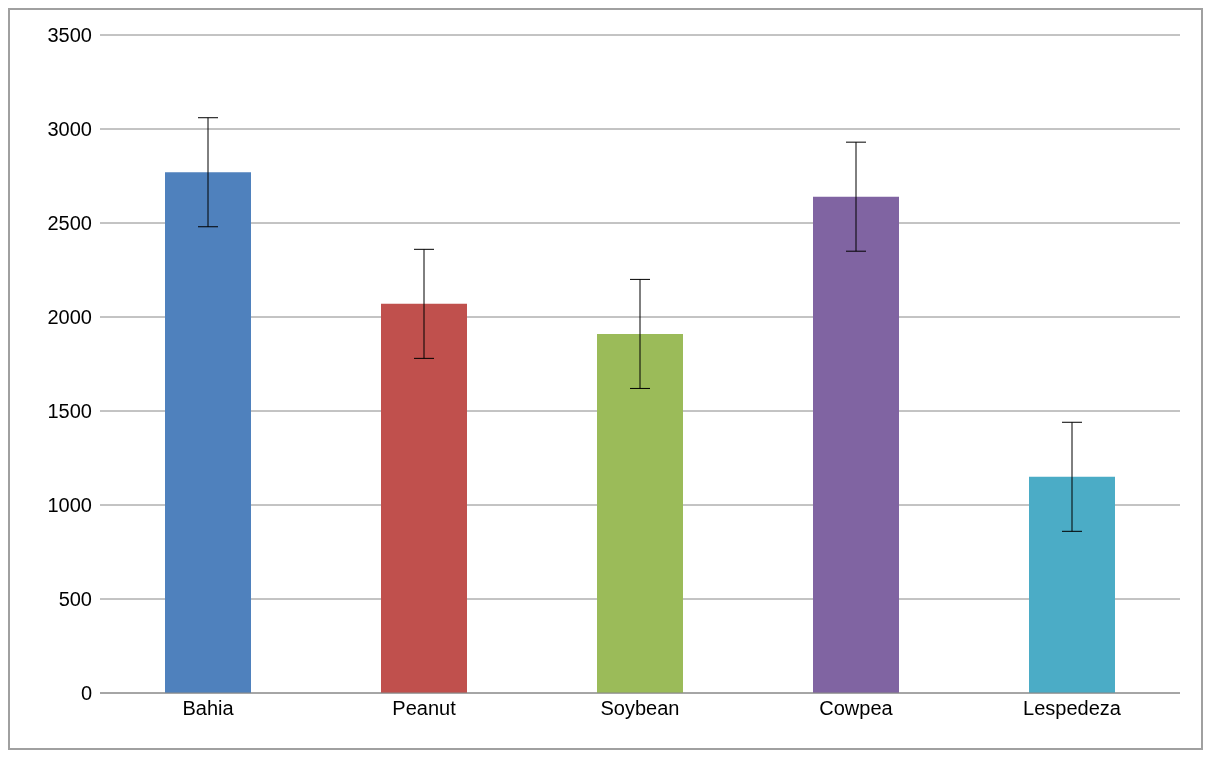 This screenshot has height=760, width=1213. I want to click on x-tick-label: Soybean, so click(640, 708).